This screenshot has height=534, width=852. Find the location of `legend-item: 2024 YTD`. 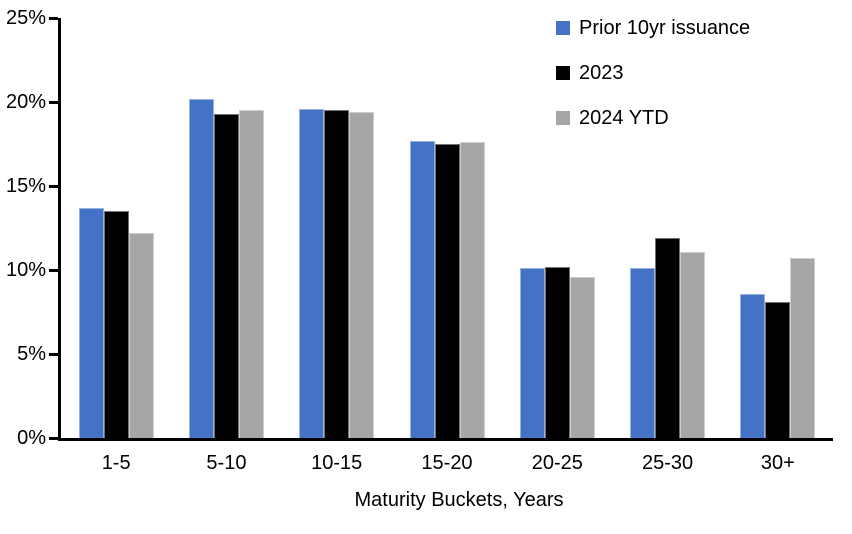

legend-item: 2024 YTD is located at coordinates (653, 118).